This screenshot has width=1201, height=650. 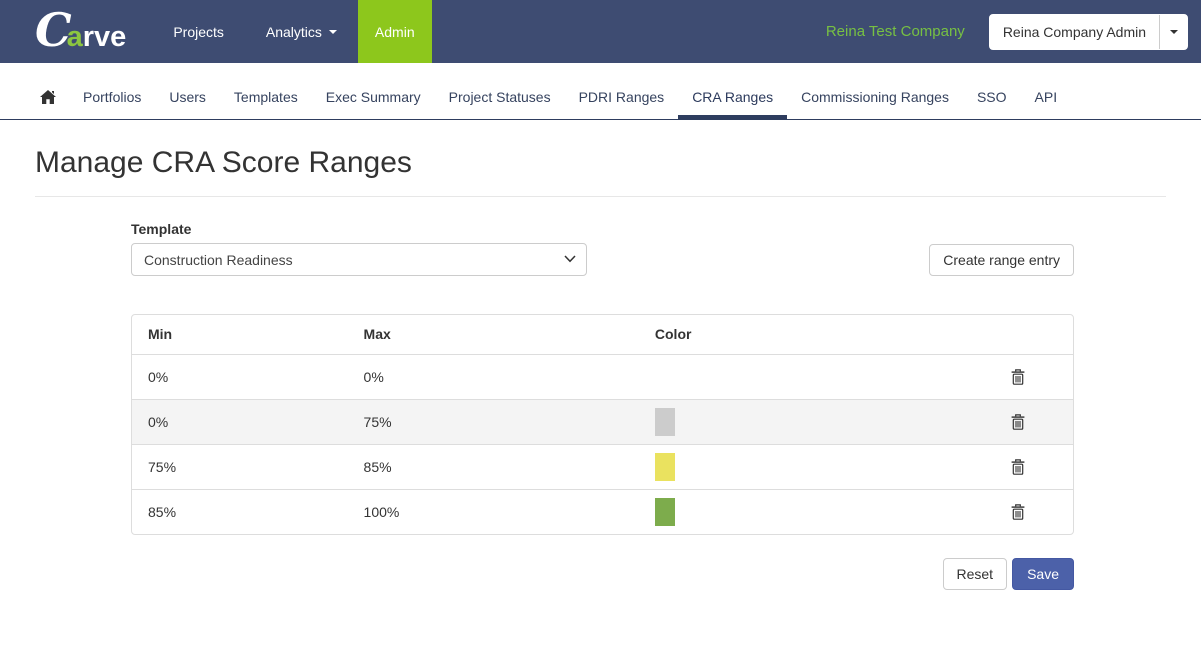 I want to click on logo-letters-rve: rve, so click(x=104, y=36).